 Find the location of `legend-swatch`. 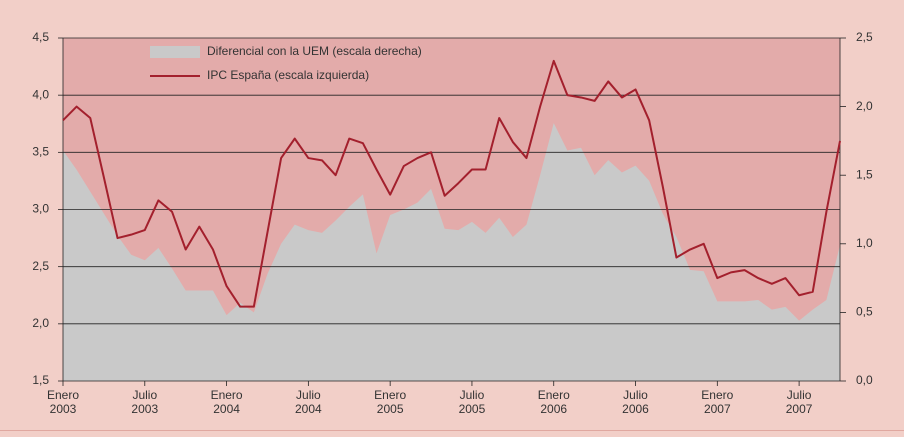

legend-swatch is located at coordinates (175, 52).